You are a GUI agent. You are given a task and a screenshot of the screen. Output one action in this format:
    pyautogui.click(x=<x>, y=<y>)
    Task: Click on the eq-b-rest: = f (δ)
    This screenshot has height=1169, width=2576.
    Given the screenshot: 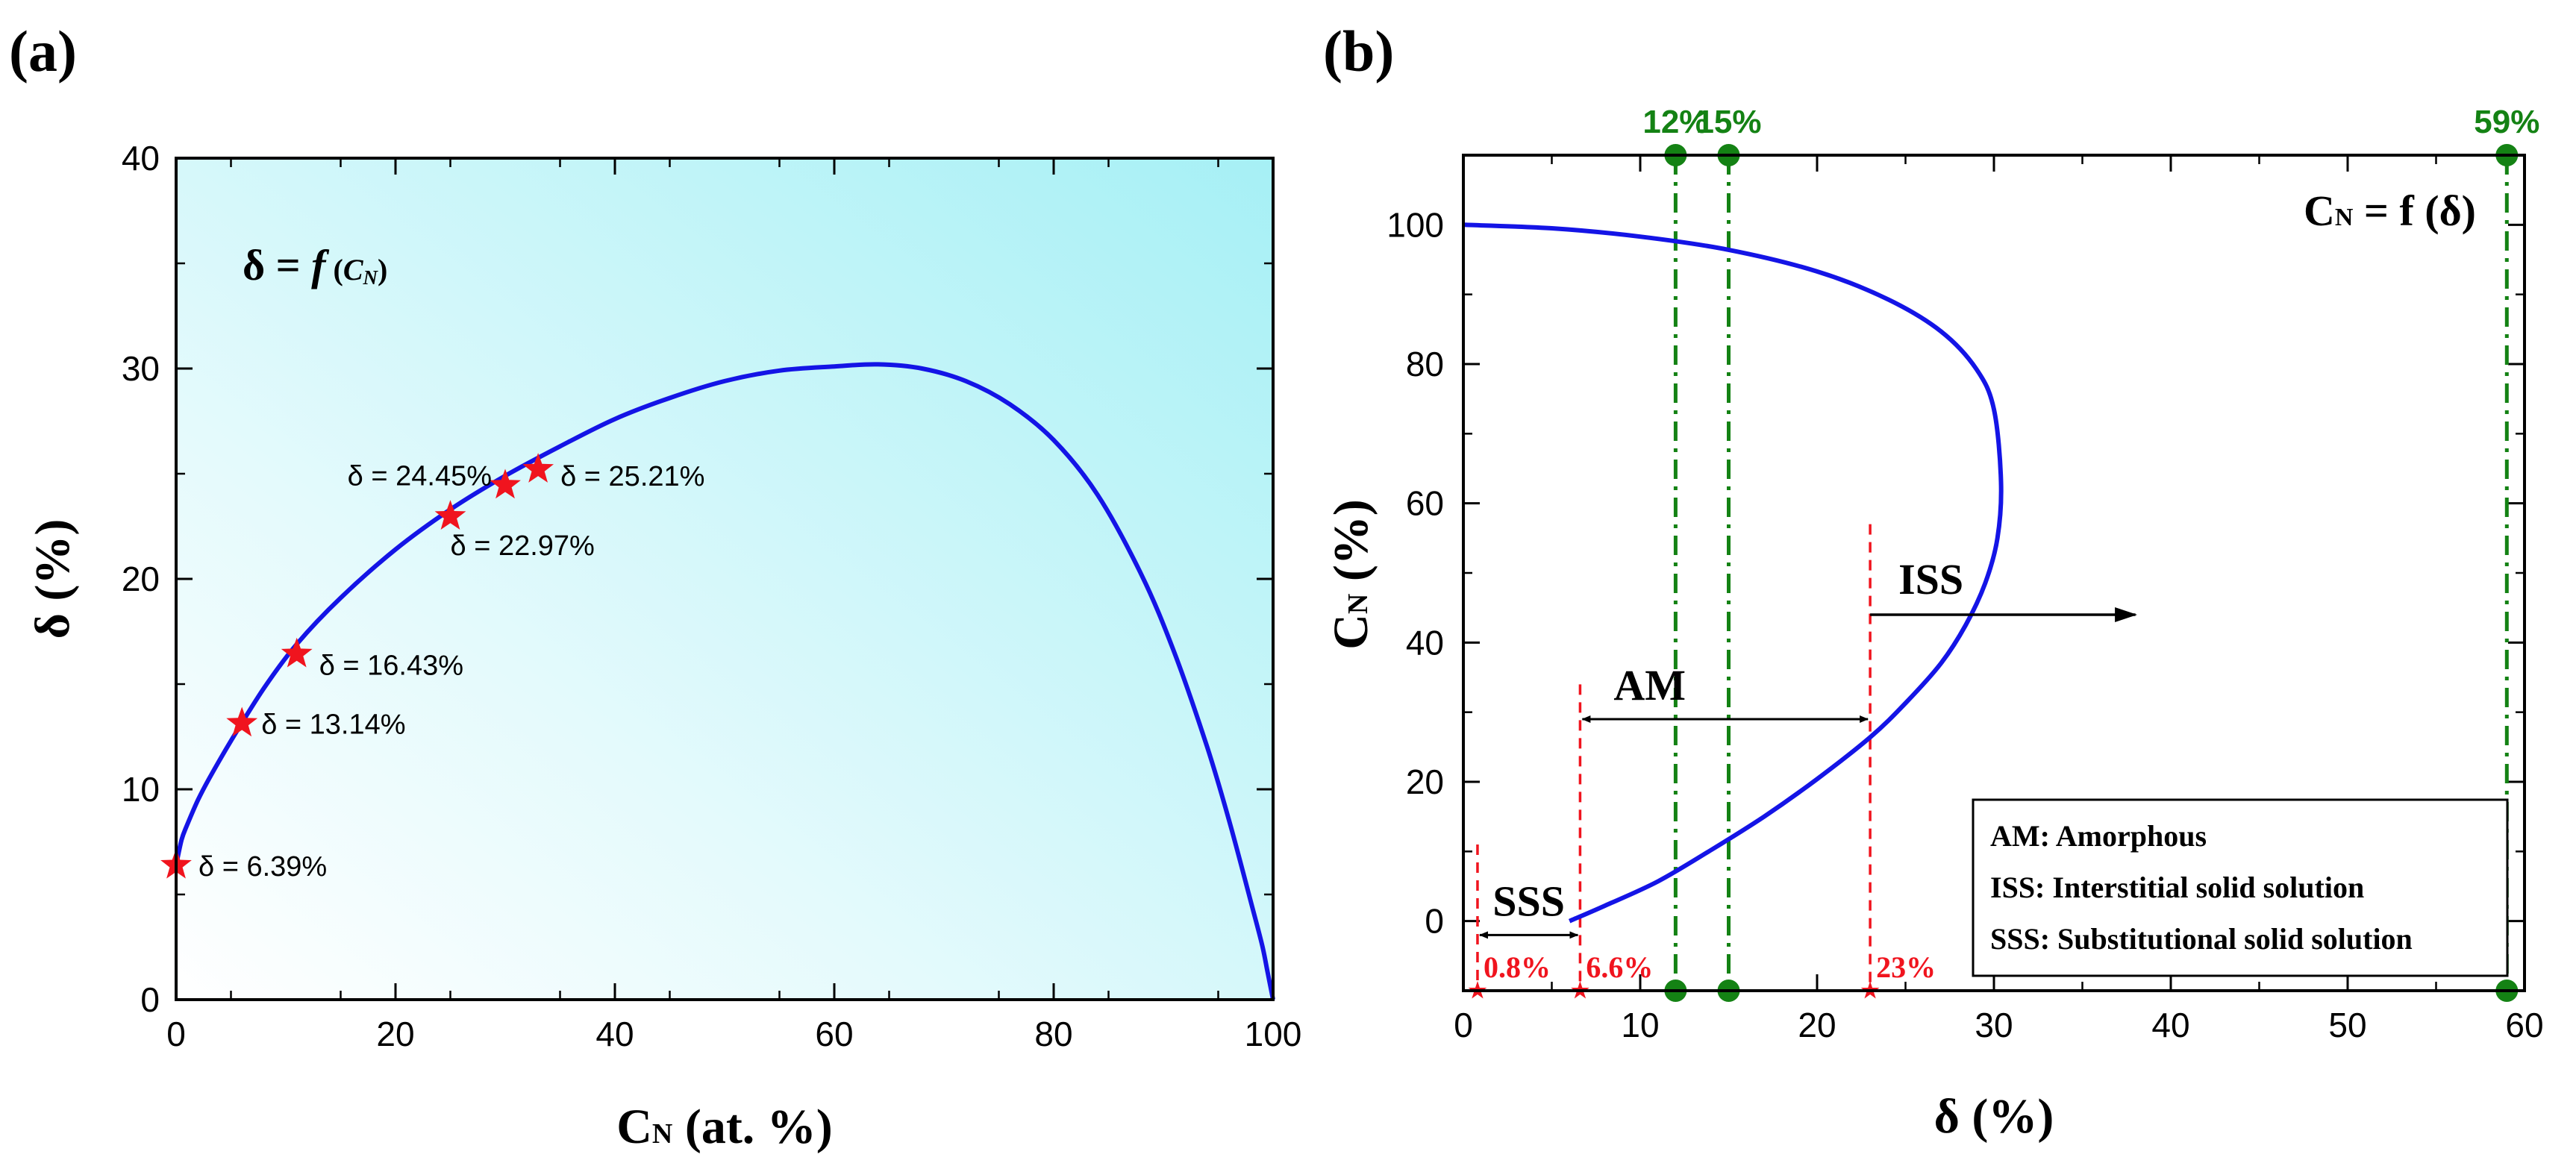 What is the action you would take?
    pyautogui.click(x=2414, y=211)
    